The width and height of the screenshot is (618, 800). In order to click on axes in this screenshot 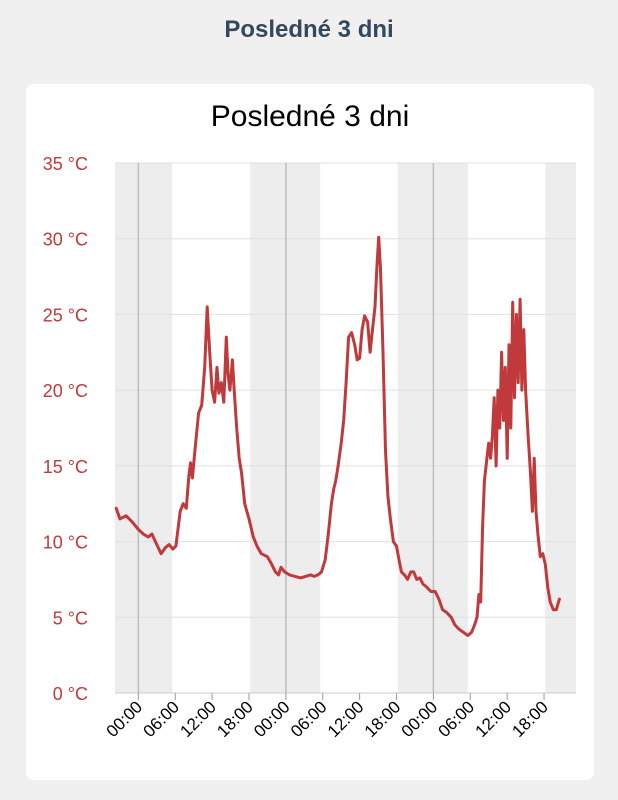, I will do `click(345, 696)`.